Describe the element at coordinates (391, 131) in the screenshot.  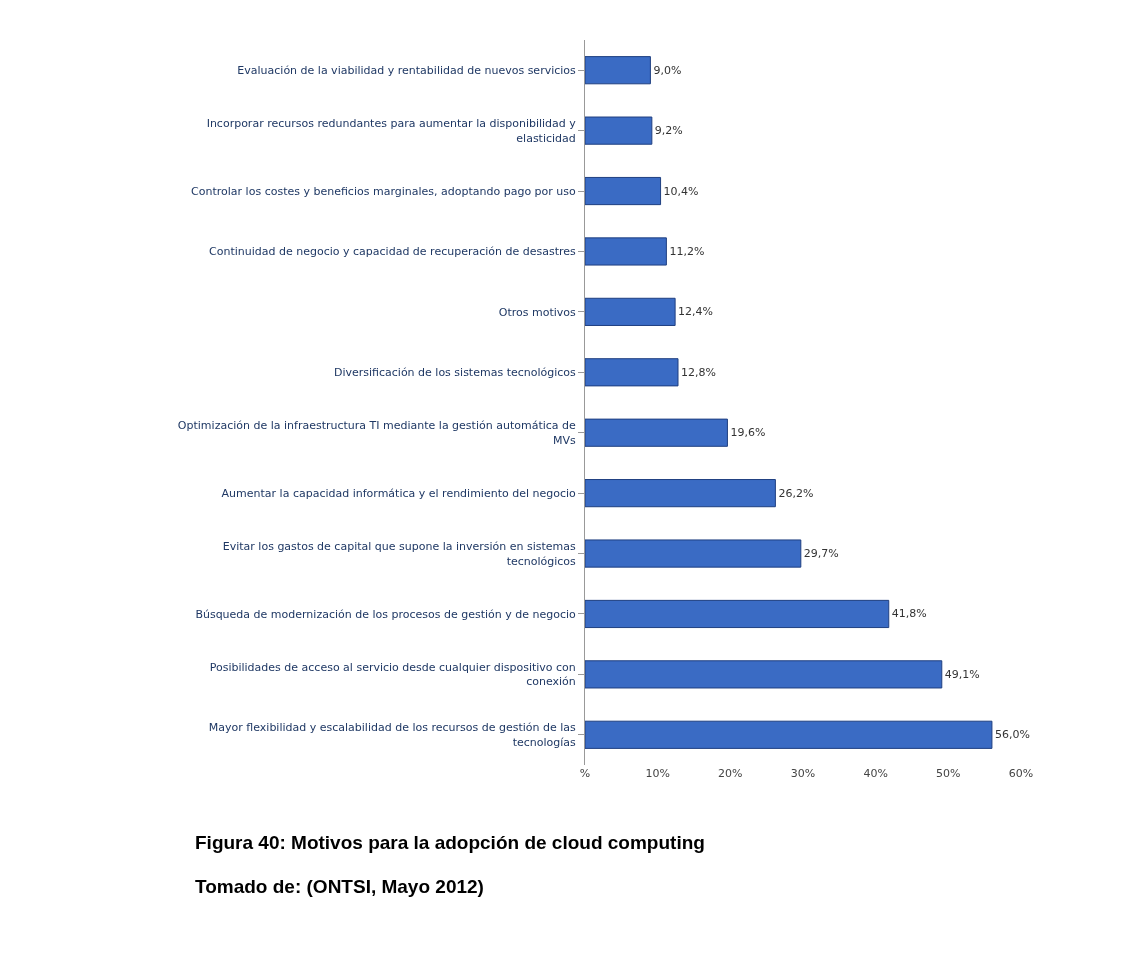
I see `y-tick-label: Incorporar recursos redundantes para aumentar la disponibilidad y elasticidad` at that location.